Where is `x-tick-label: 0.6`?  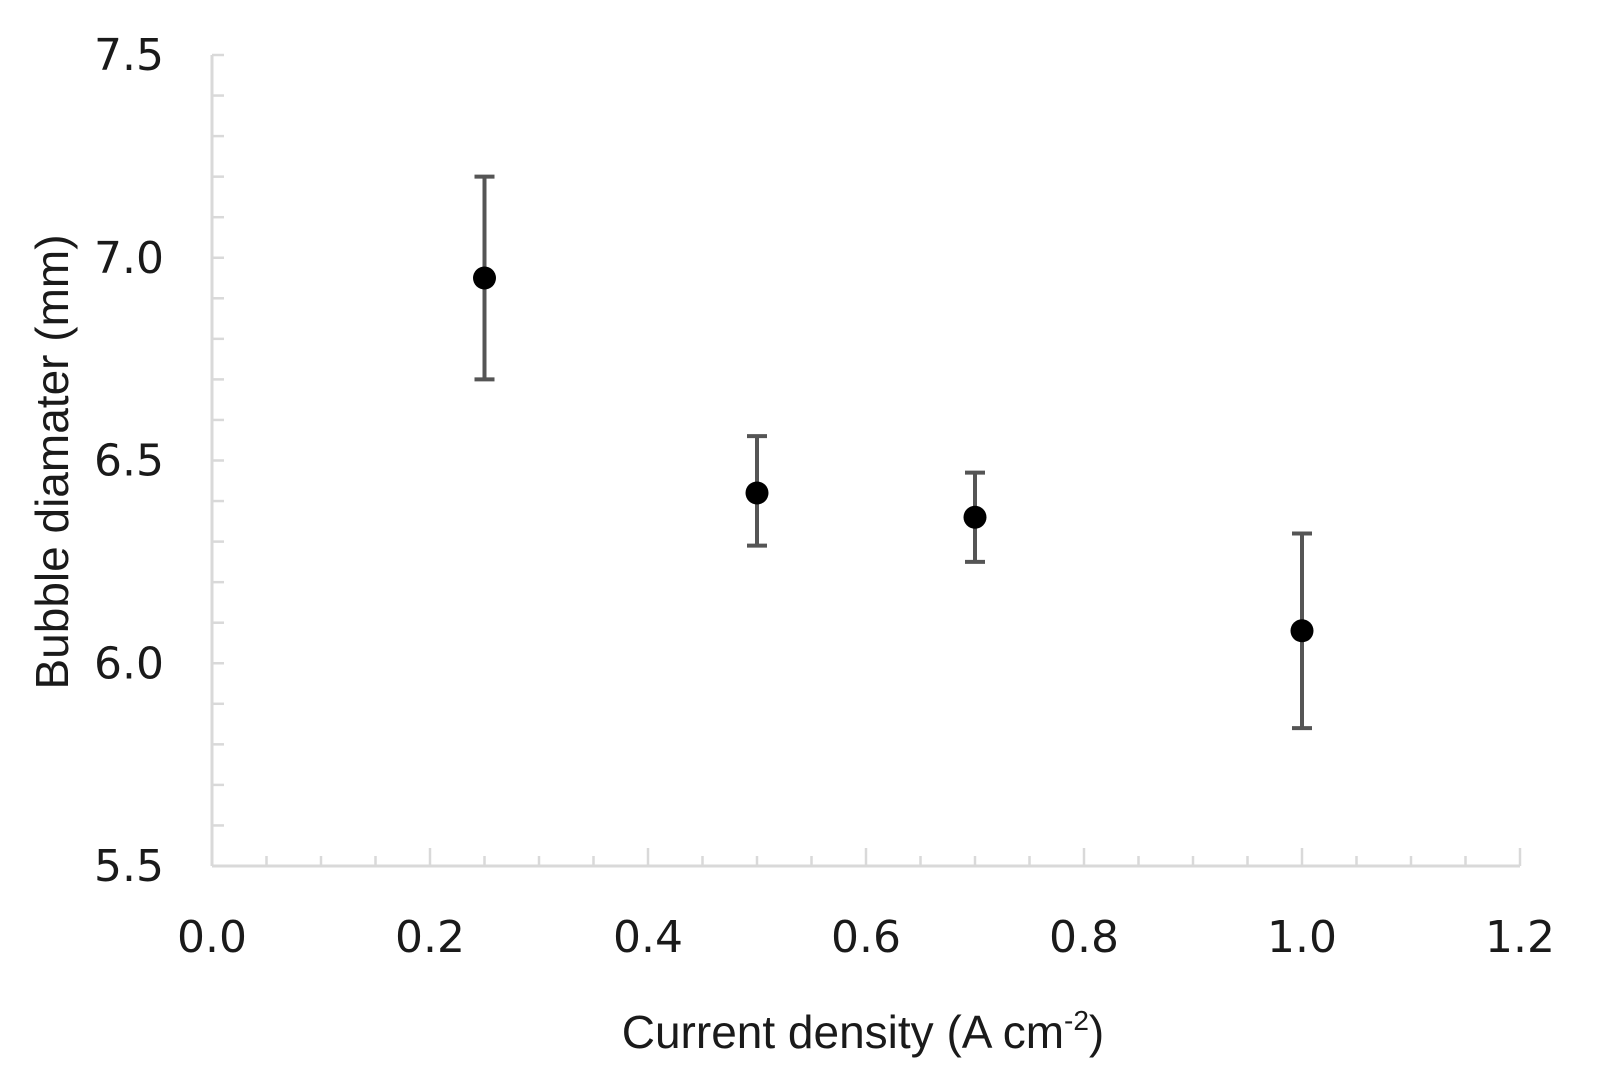 x-tick-label: 0.6 is located at coordinates (866, 937).